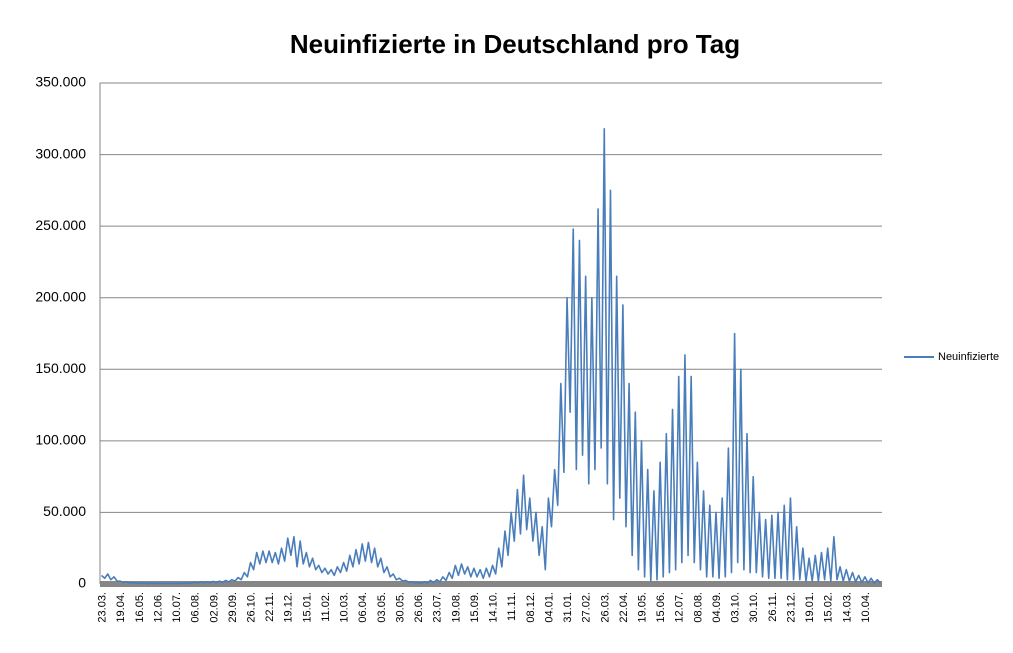  Describe the element at coordinates (829, 607) in the screenshot. I see `x-tick-label: 15.02.` at that location.